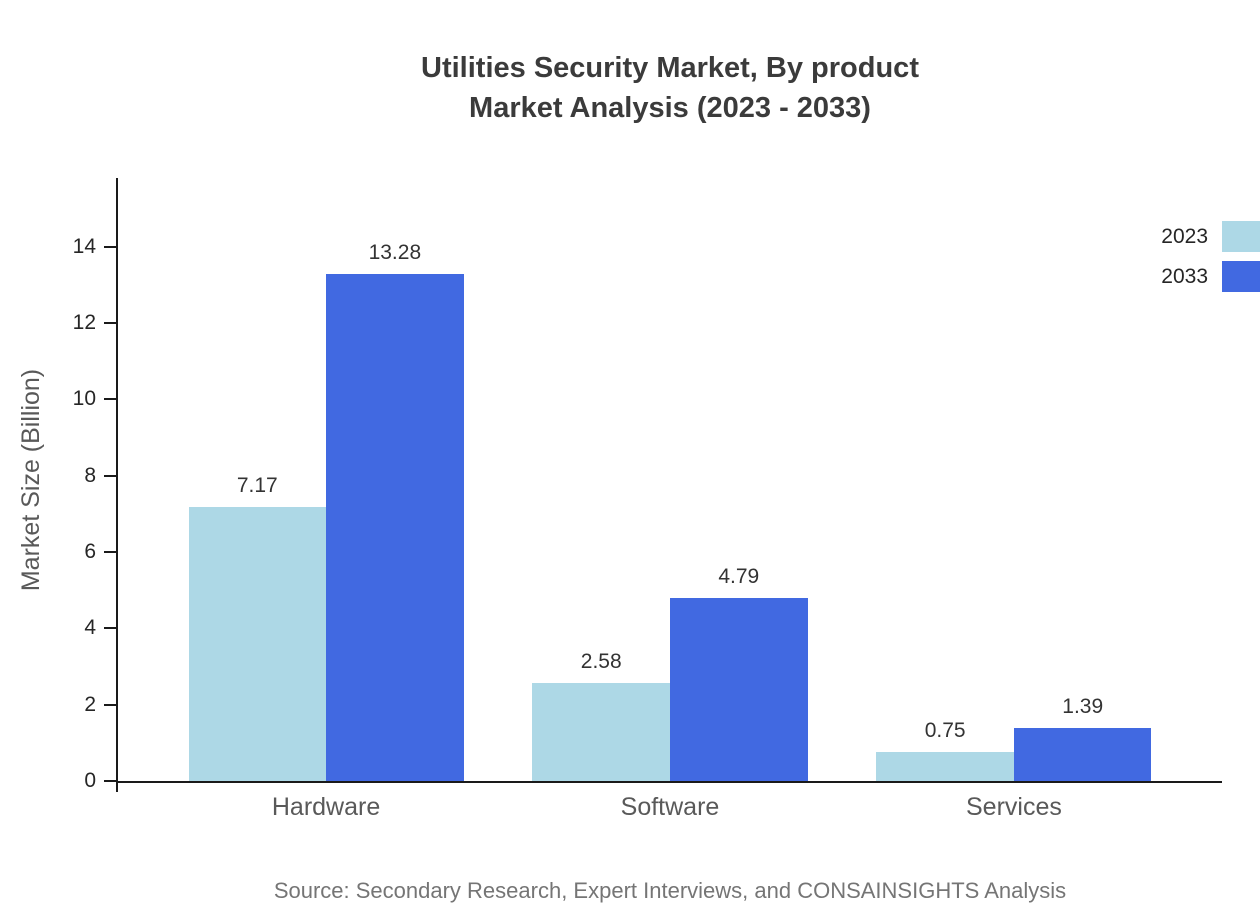 This screenshot has width=1260, height=920. I want to click on chart-title-line1: Utilities Security Market, By product, so click(670, 68).